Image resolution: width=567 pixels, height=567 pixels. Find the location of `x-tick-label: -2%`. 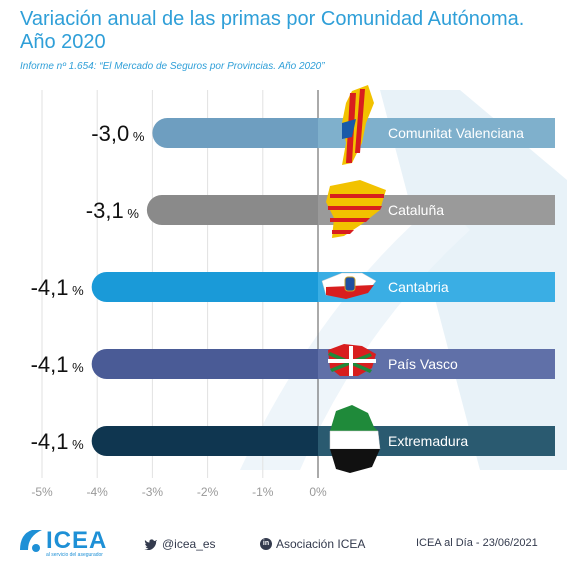

x-tick-label: -2% is located at coordinates (208, 492).